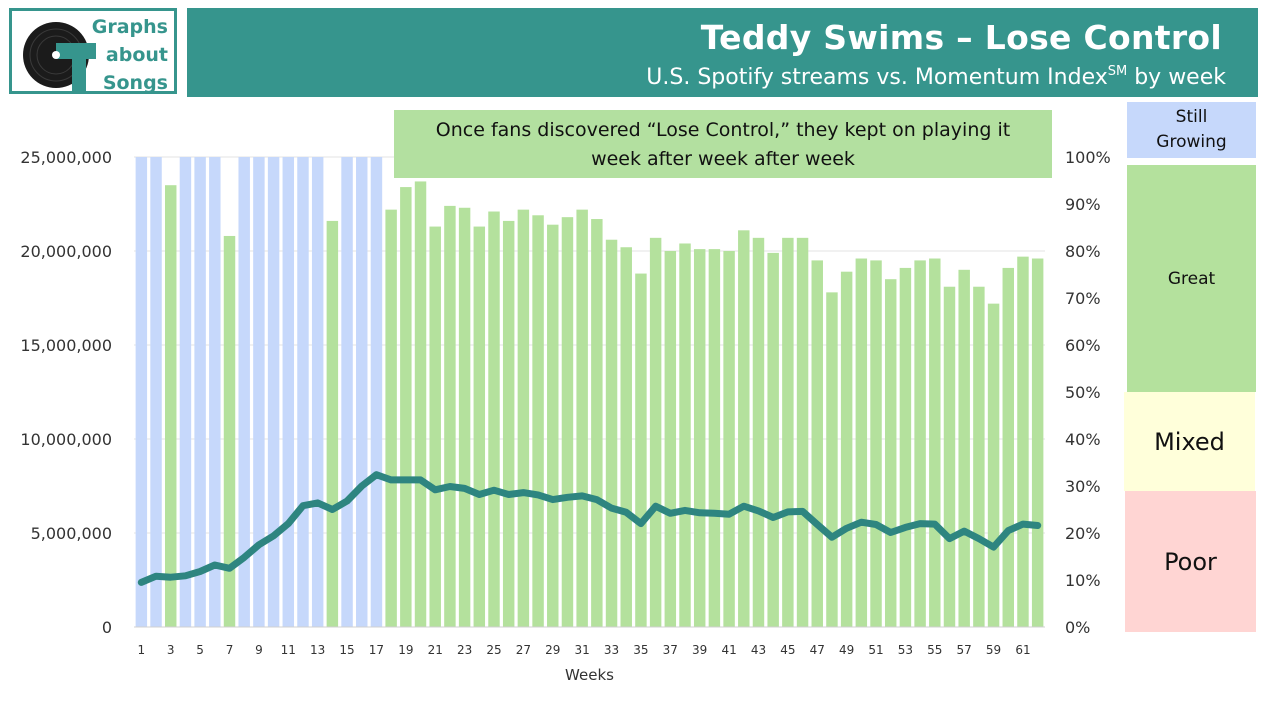  I want to click on x-tick-label: 15, so click(346, 650).